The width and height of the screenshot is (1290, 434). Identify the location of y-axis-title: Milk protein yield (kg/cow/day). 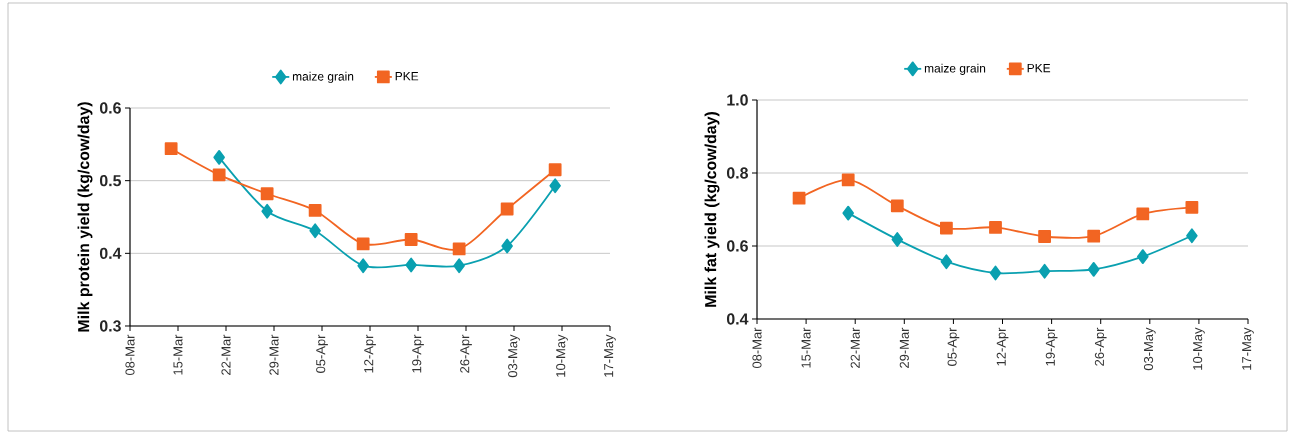
(85, 217).